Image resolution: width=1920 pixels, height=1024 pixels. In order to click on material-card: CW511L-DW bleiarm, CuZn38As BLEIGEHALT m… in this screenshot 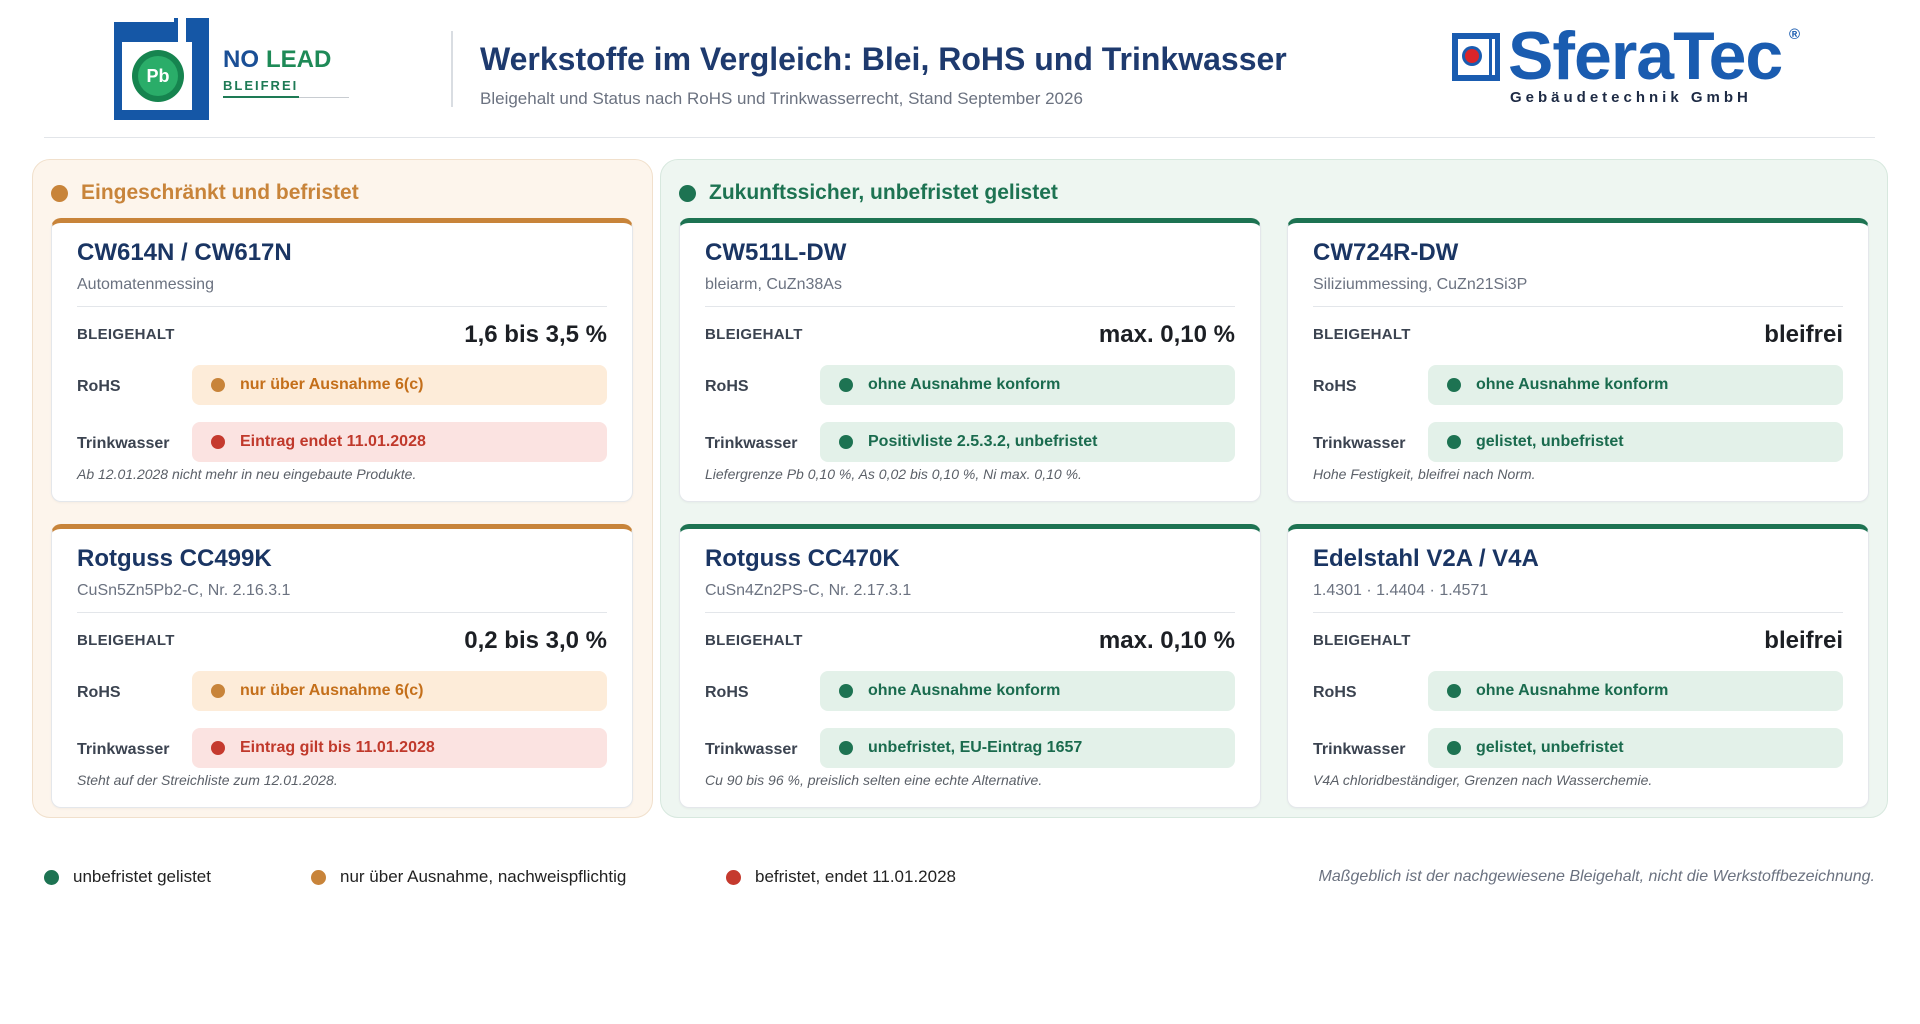, I will do `click(970, 360)`.